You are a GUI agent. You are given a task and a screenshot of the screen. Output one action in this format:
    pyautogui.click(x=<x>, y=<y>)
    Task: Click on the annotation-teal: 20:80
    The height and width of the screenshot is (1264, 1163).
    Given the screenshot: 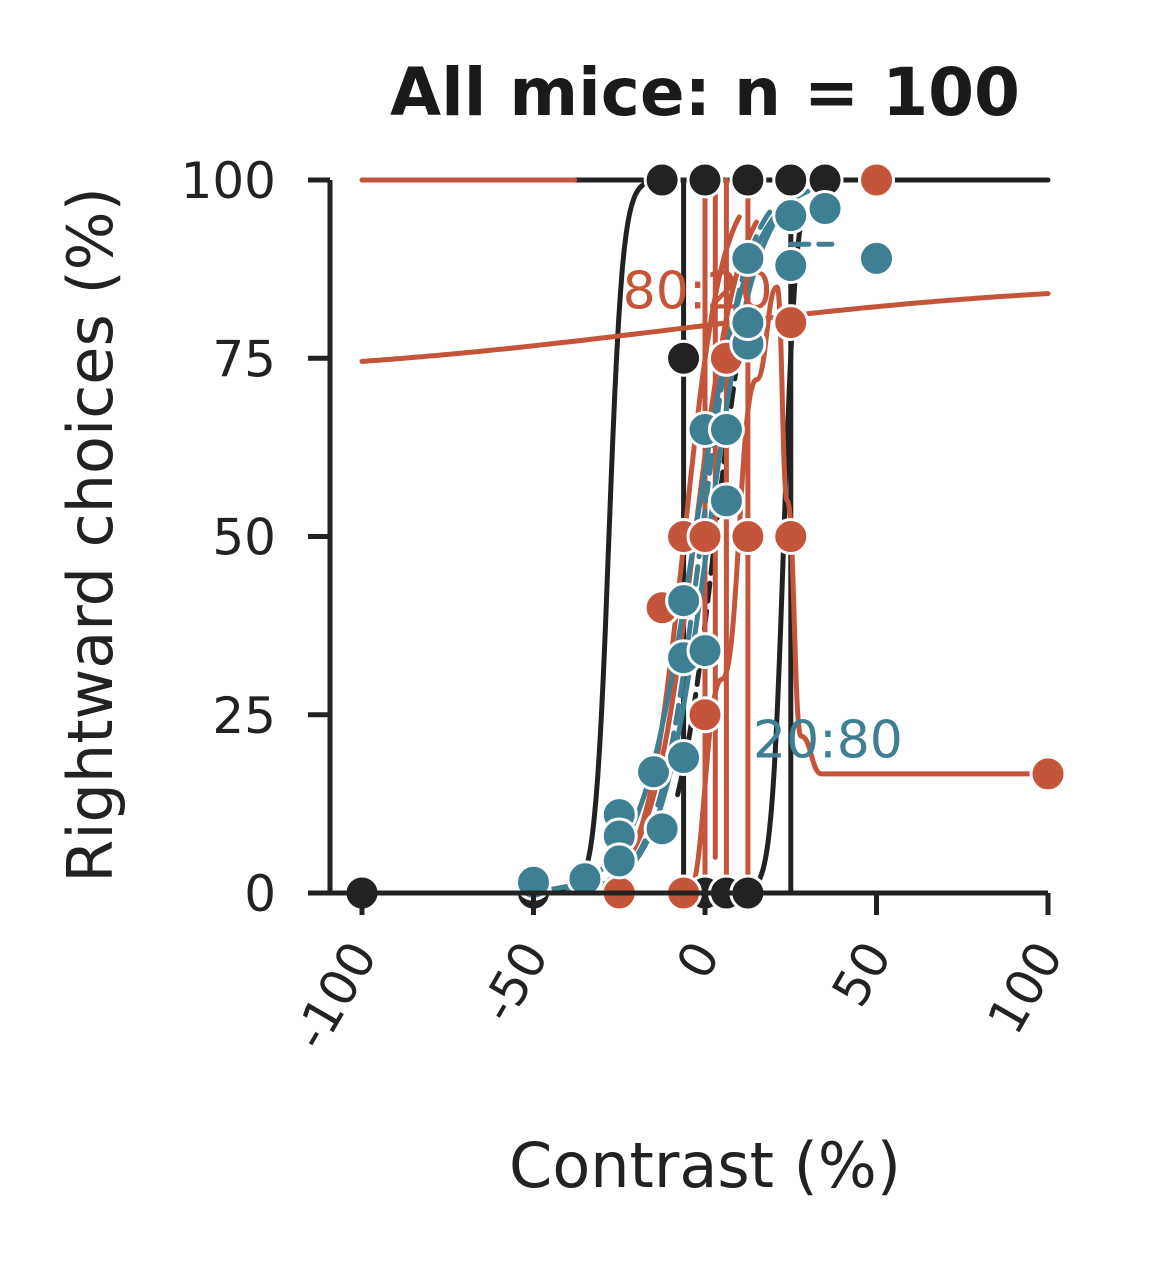 What is the action you would take?
    pyautogui.click(x=828, y=741)
    